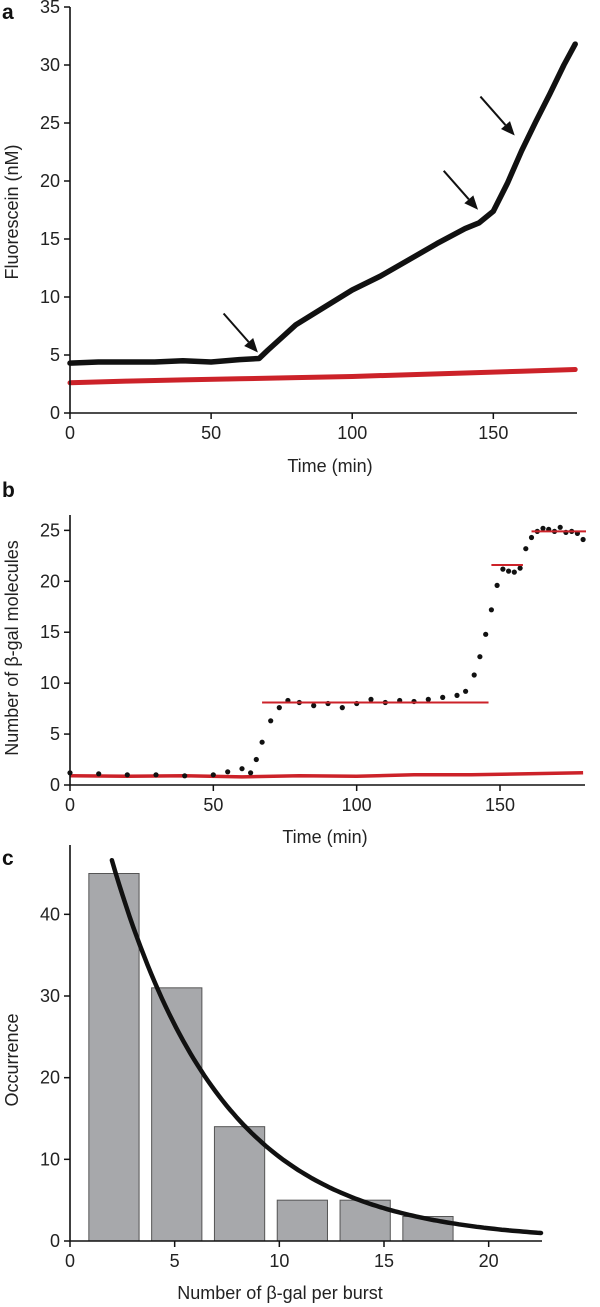 This screenshot has width=600, height=1307. I want to click on panel-b-y-tick-label: 5, so click(55, 734).